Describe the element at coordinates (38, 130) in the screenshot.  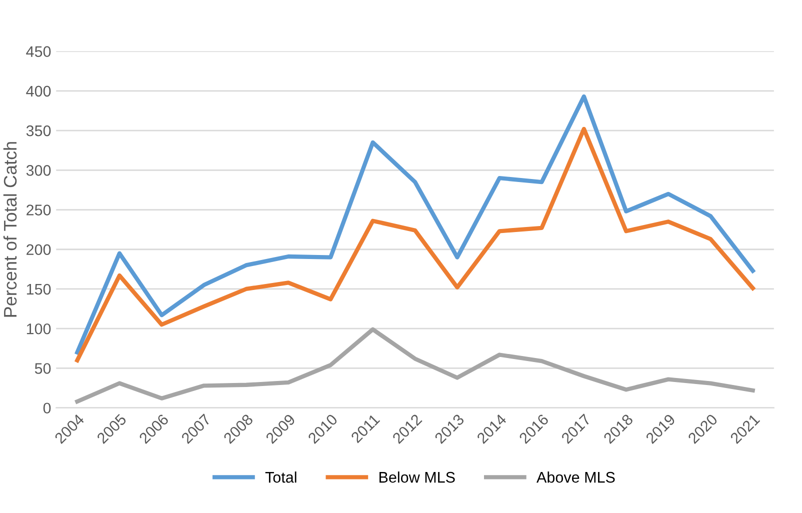
I see `y-tick-label: 350` at that location.